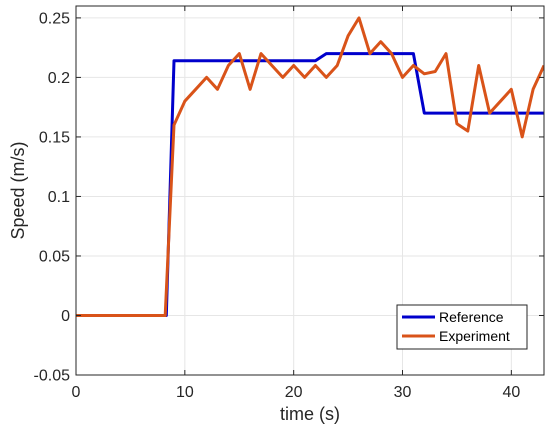 This screenshot has width=550, height=431. Describe the element at coordinates (59, 197) in the screenshot. I see `y-tick-label-3: 0.1` at that location.